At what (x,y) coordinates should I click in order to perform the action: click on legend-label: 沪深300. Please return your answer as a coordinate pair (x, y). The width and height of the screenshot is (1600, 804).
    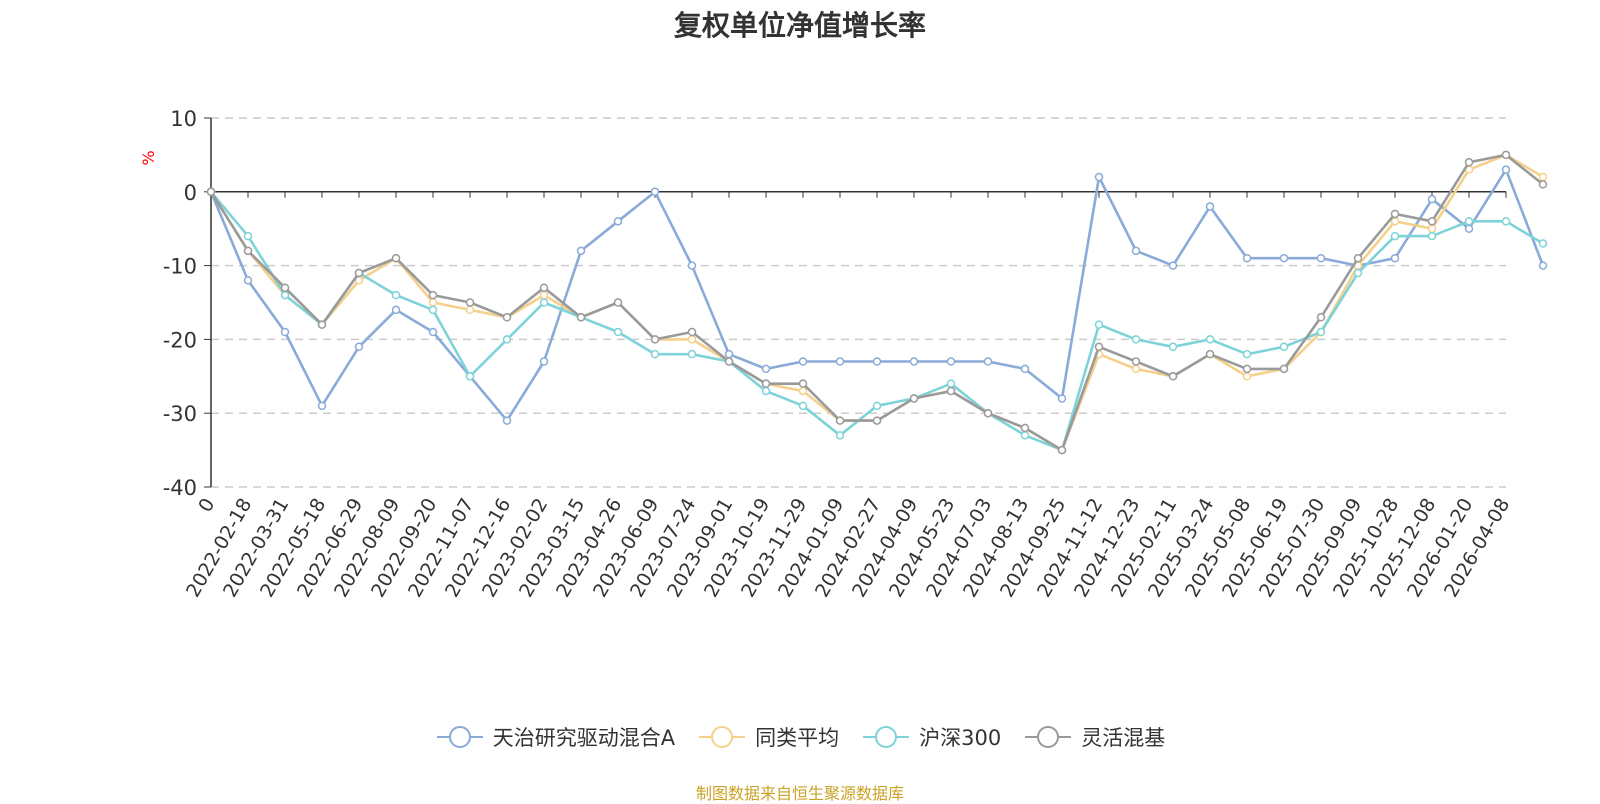
    Looking at the image, I should click on (960, 738).